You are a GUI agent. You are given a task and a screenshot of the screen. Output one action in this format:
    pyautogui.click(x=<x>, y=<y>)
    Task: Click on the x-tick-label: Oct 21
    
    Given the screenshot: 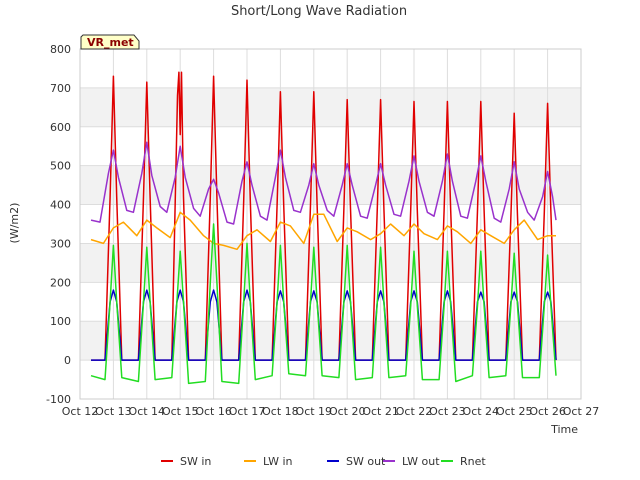 What is the action you would take?
    pyautogui.click(x=380, y=411)
    